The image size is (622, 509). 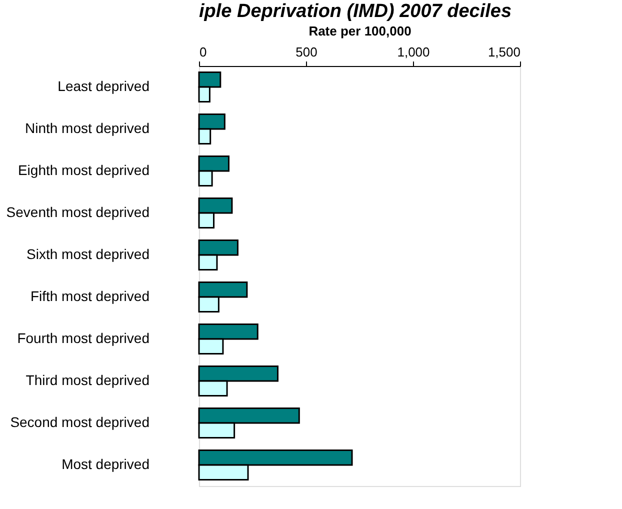 I want to click on x-tick-label: 0, so click(x=203, y=52).